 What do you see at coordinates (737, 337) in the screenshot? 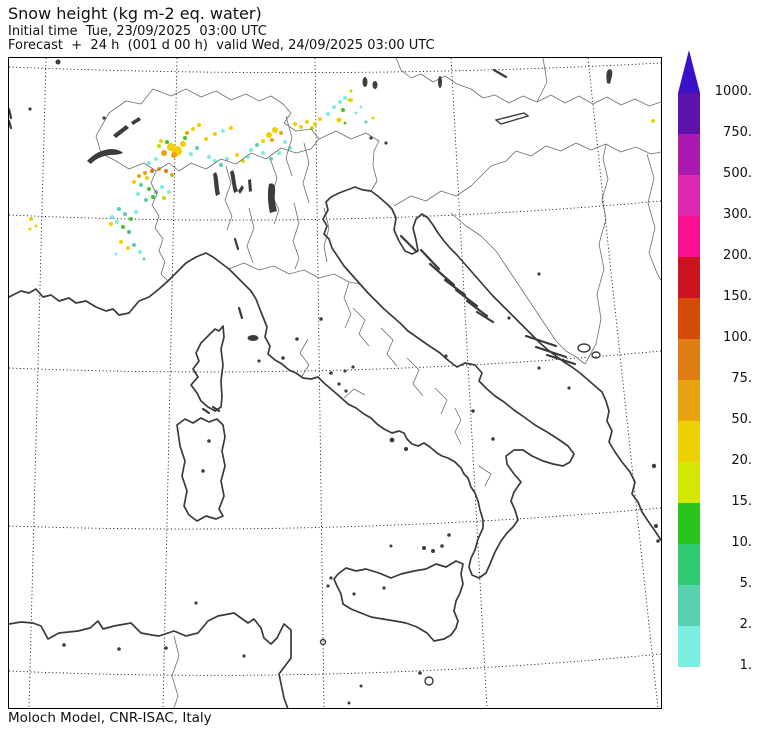
I see `colorbar-tick: 100.` at bounding box center [737, 337].